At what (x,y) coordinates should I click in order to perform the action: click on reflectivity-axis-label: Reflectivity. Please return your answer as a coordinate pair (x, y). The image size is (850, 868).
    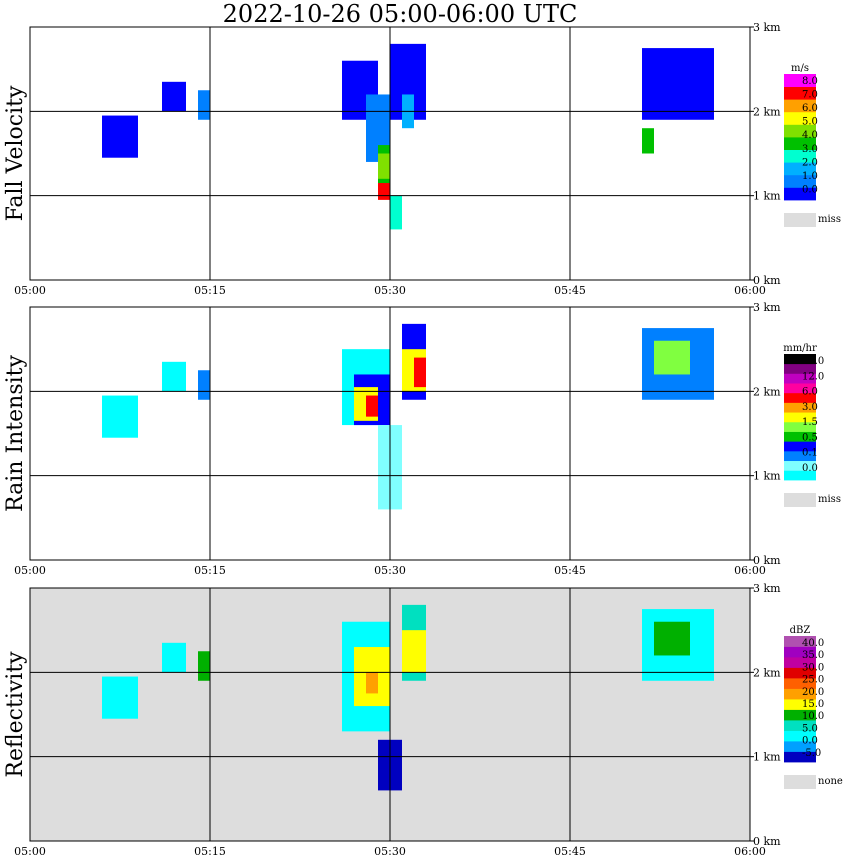
    Looking at the image, I should click on (15, 714).